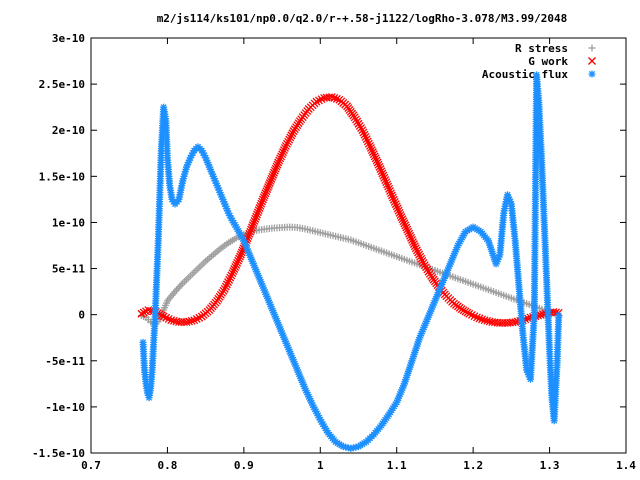 The width and height of the screenshot is (640, 480). Describe the element at coordinates (525, 74) in the screenshot. I see `legend-label: Acoustic flux` at that location.